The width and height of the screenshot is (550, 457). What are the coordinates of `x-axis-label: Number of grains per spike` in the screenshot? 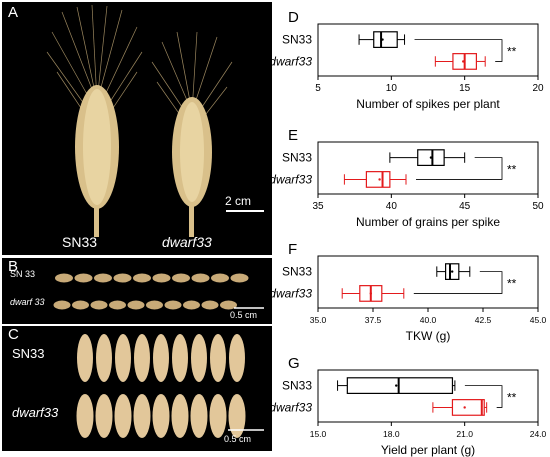 It's located at (428, 222).